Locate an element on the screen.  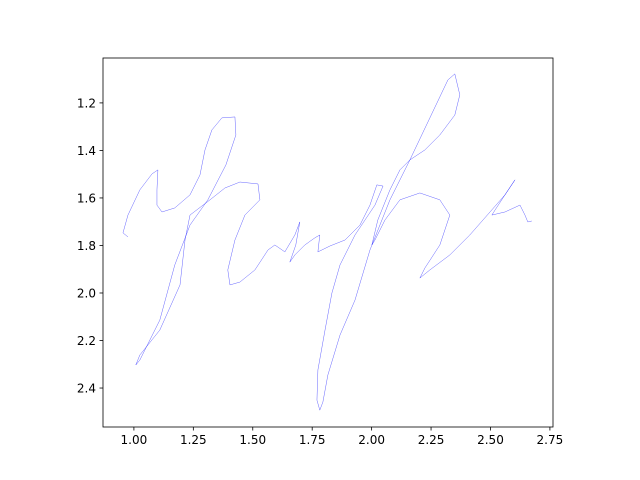
x-tick-label: 2.25 is located at coordinates (431, 440).